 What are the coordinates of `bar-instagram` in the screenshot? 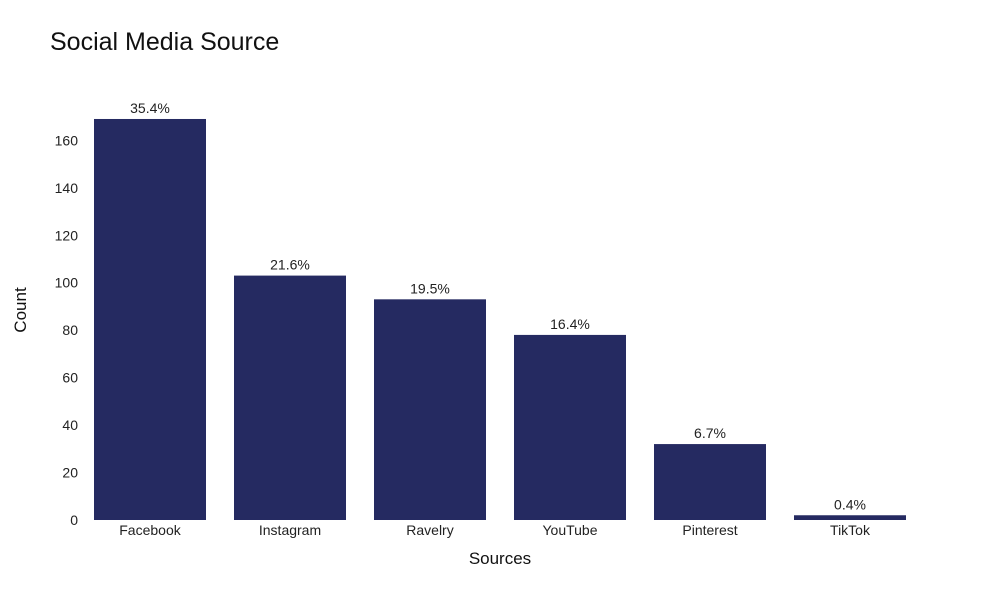 It's located at (290, 397).